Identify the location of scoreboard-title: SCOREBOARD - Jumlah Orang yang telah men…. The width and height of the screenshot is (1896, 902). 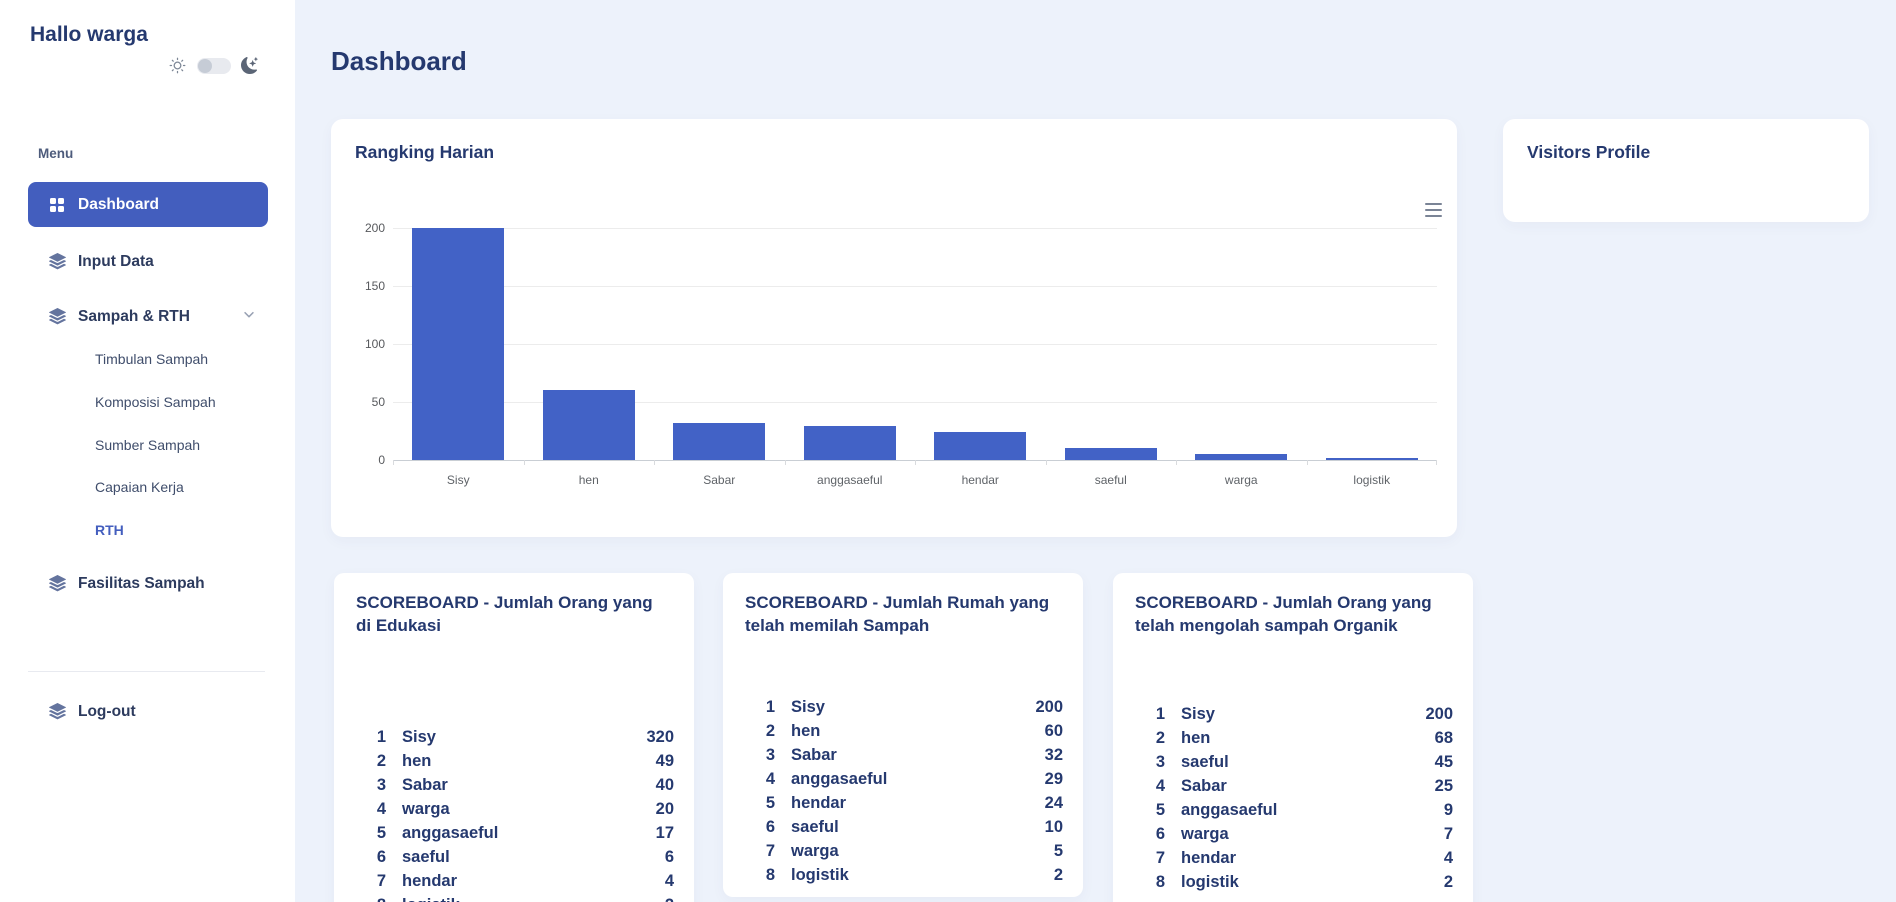
(1283, 614).